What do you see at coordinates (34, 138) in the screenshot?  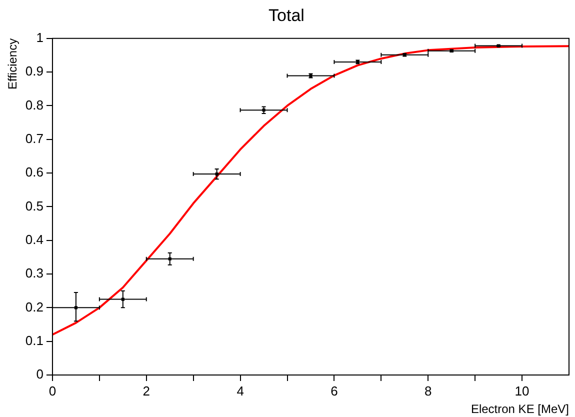 I see `y-tick-label: 0.7` at bounding box center [34, 138].